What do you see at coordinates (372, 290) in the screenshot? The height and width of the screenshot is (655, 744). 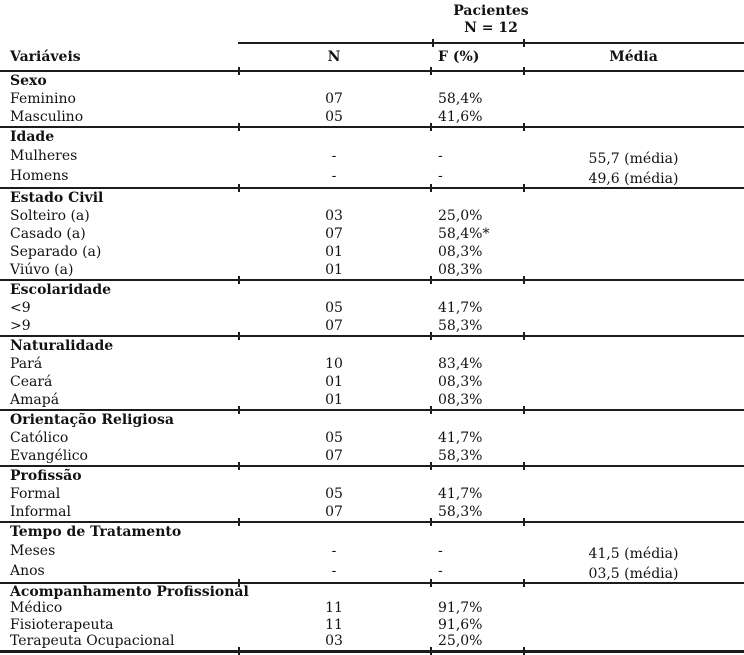 I see `section-header-row: Escolaridade` at bounding box center [372, 290].